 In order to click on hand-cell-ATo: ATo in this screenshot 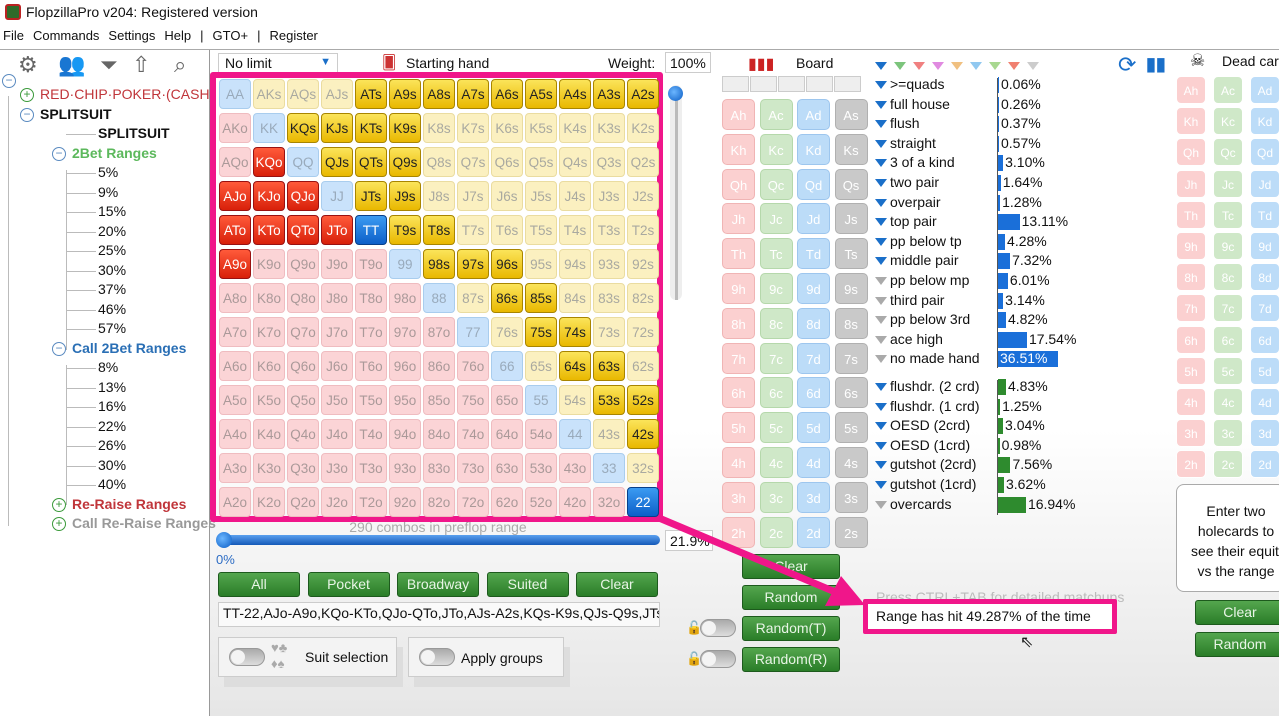, I will do `click(235, 230)`.